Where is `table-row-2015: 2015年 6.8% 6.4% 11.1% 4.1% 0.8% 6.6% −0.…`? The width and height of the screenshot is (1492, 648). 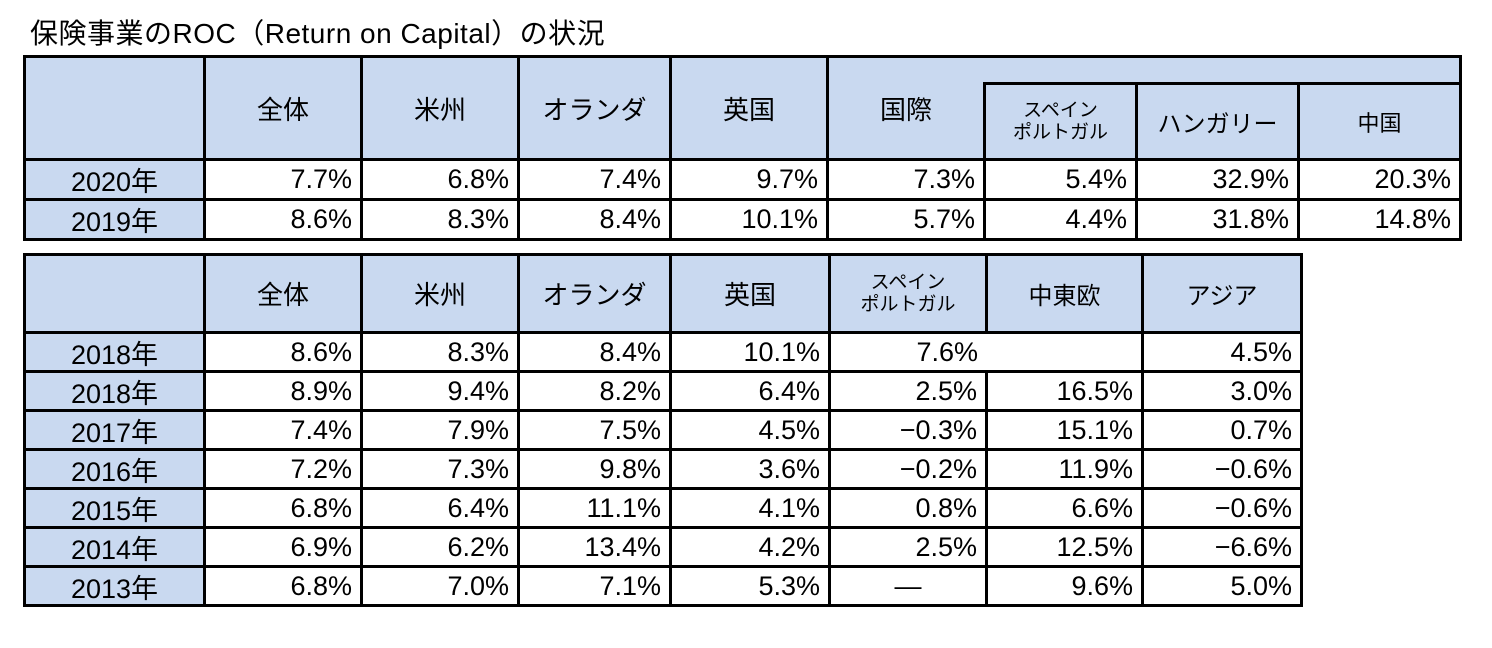 table-row-2015: 2015年 6.8% 6.4% 11.1% 4.1% 0.8% 6.6% −0.… is located at coordinates (663, 506).